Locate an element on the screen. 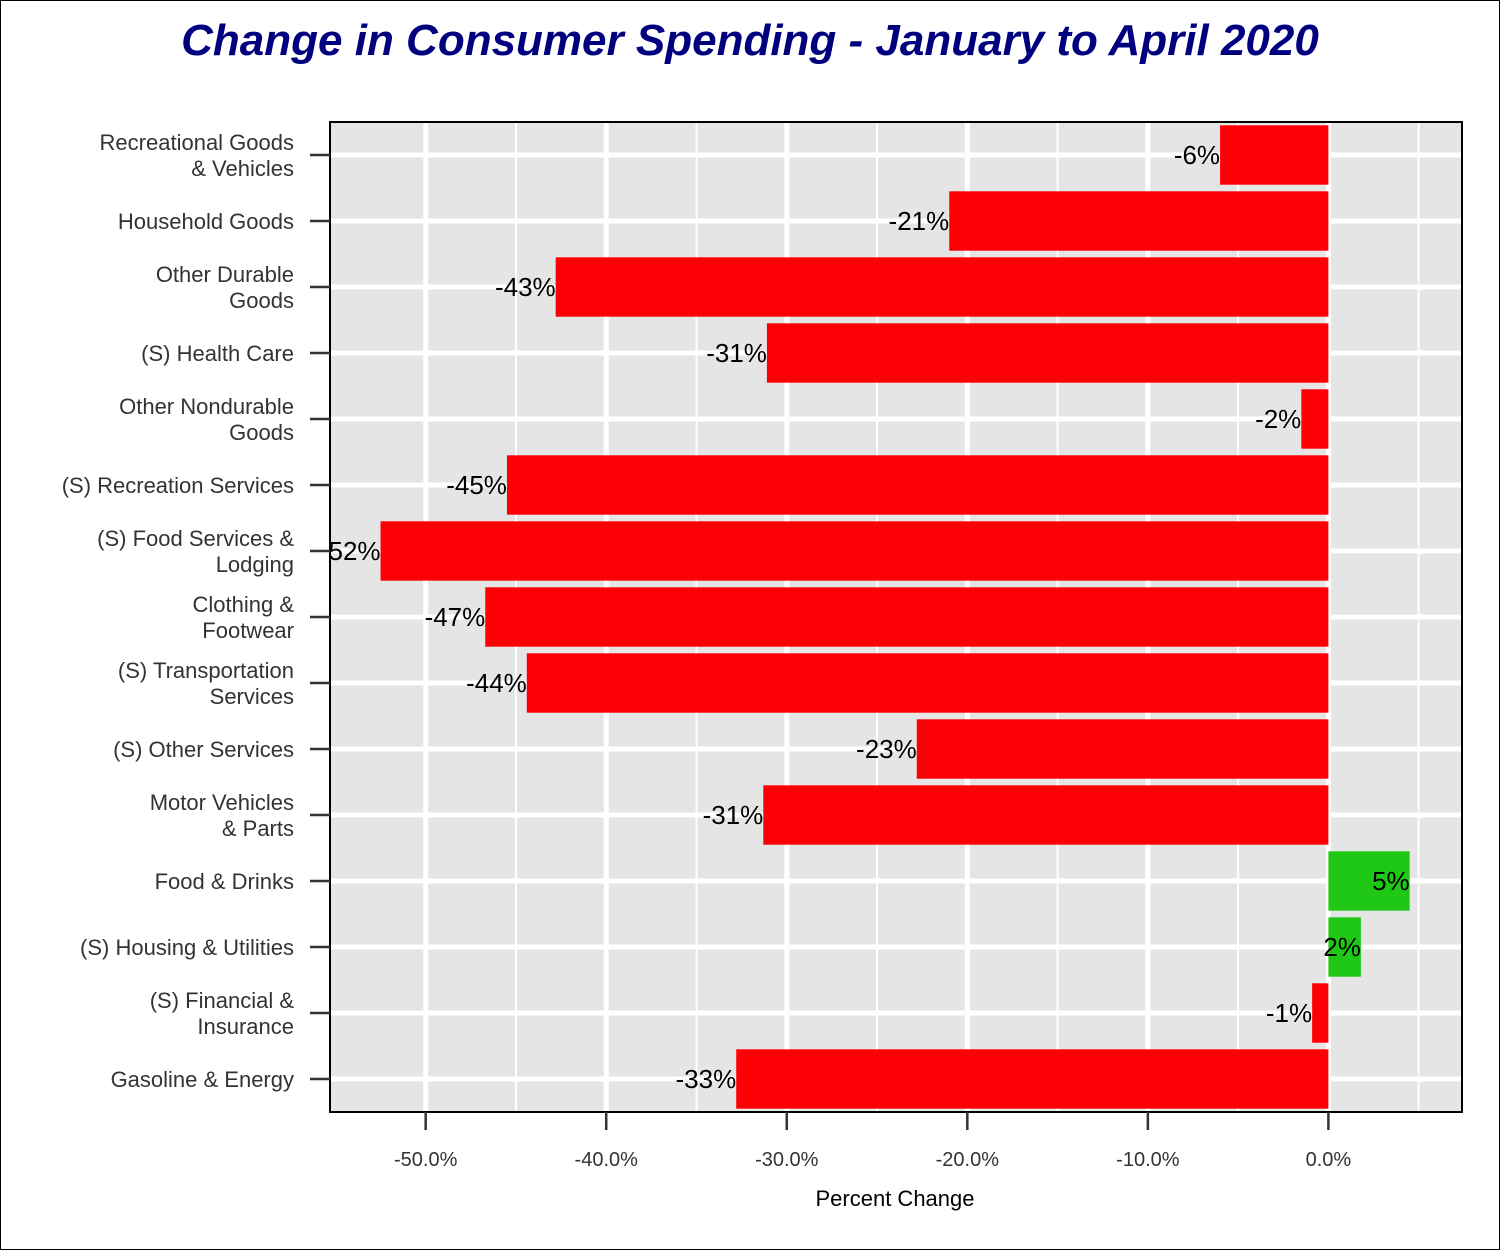  data-label: -23% is located at coordinates (886, 749).